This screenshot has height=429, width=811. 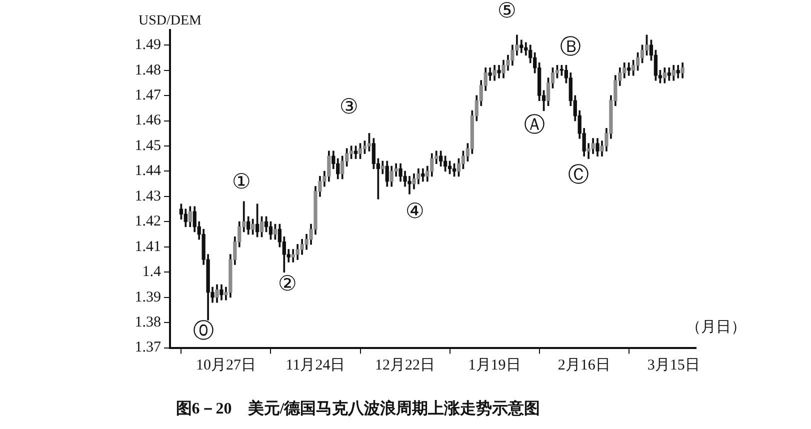 What do you see at coordinates (147, 45) in the screenshot?
I see `y-tick-label: 1.49` at bounding box center [147, 45].